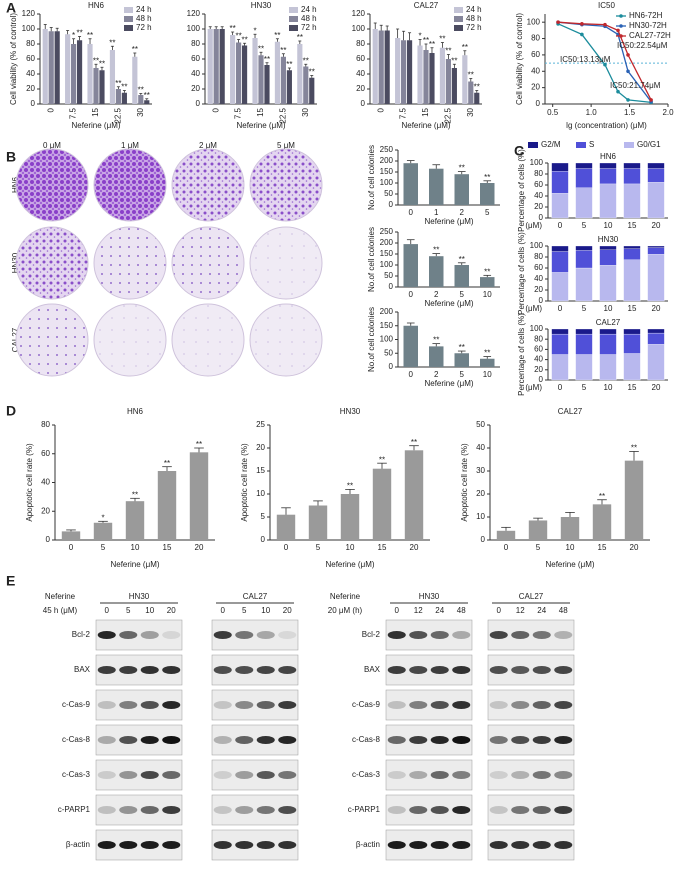  What do you see at coordinates (30, 43) in the screenshot?
I see `y-tick-label: 80` at bounding box center [30, 43].